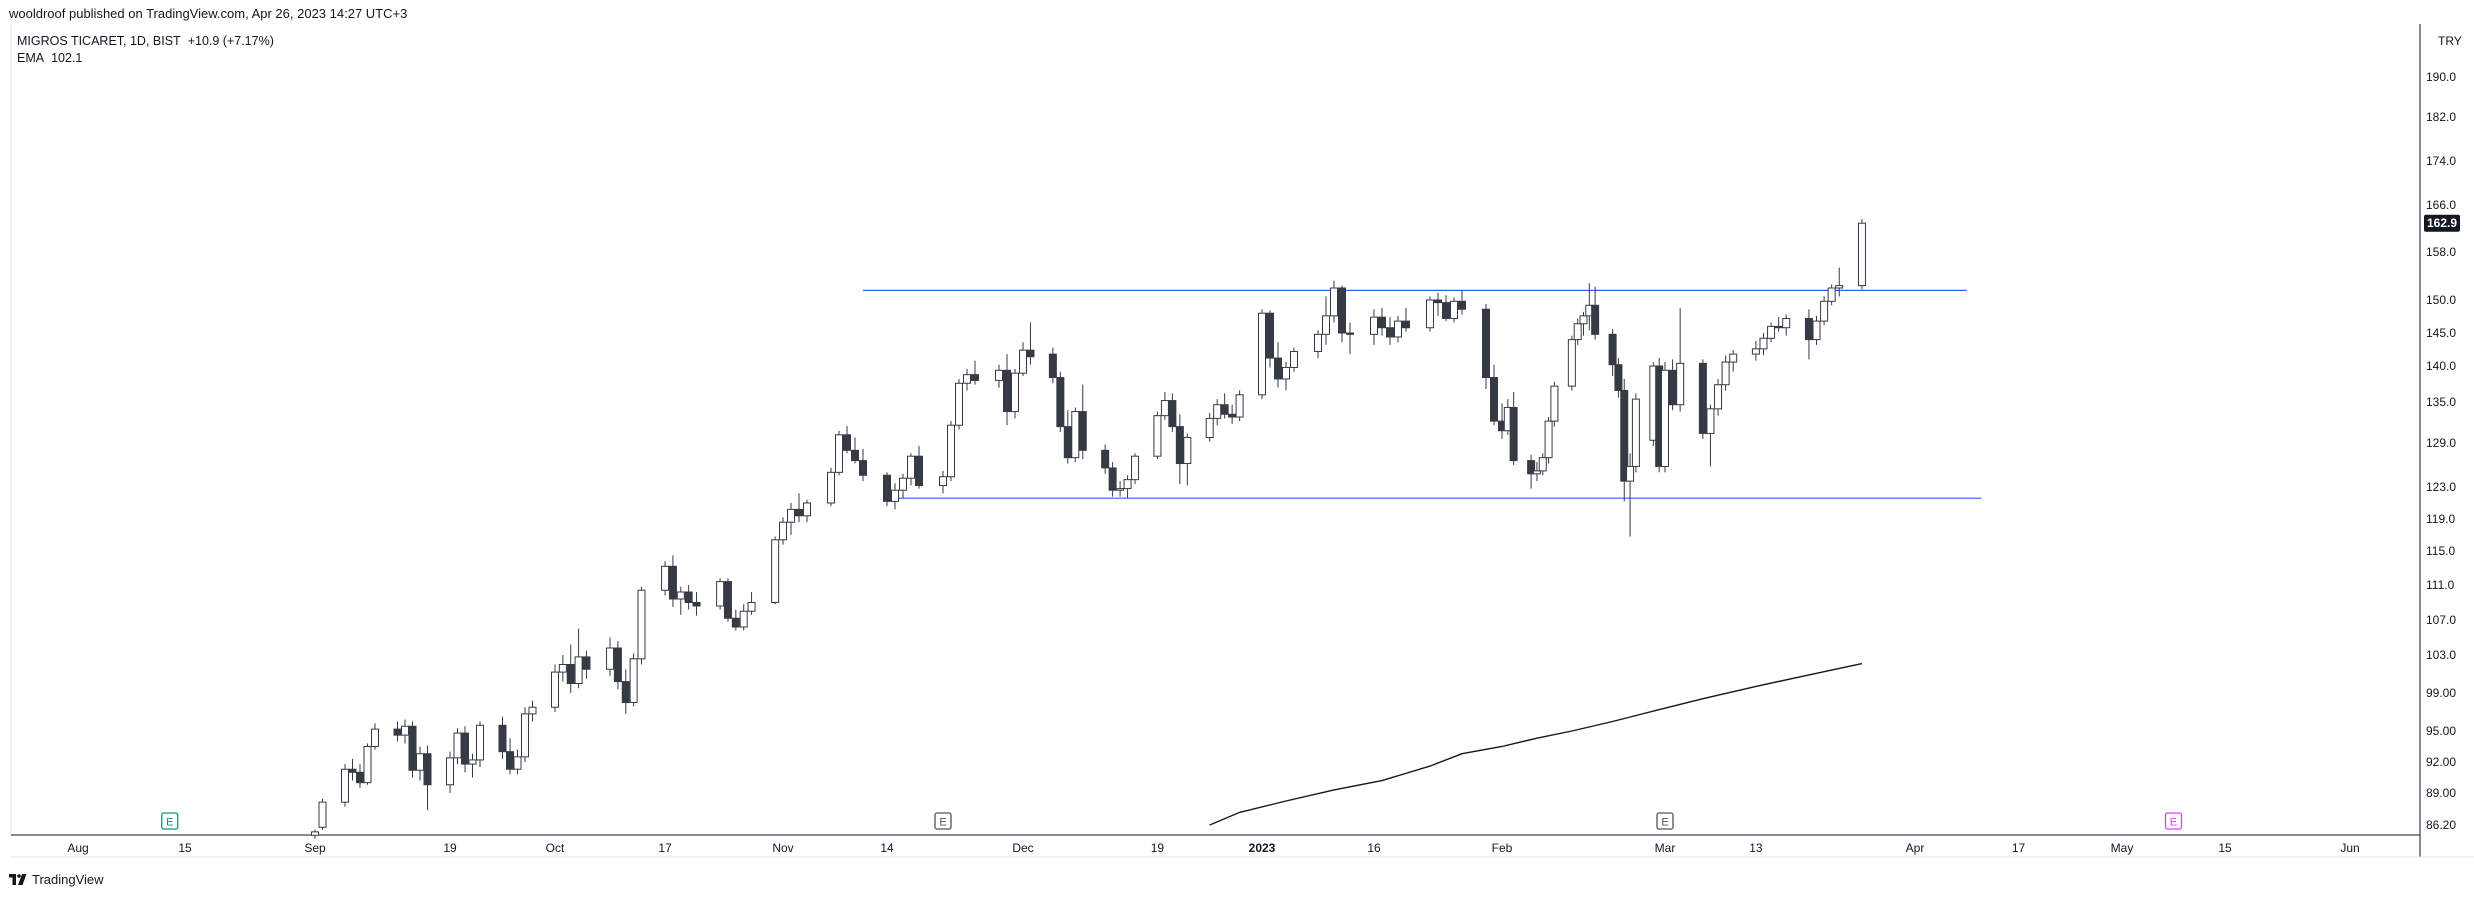  I want to click on last-price-marker: 162.9, so click(2442, 223).